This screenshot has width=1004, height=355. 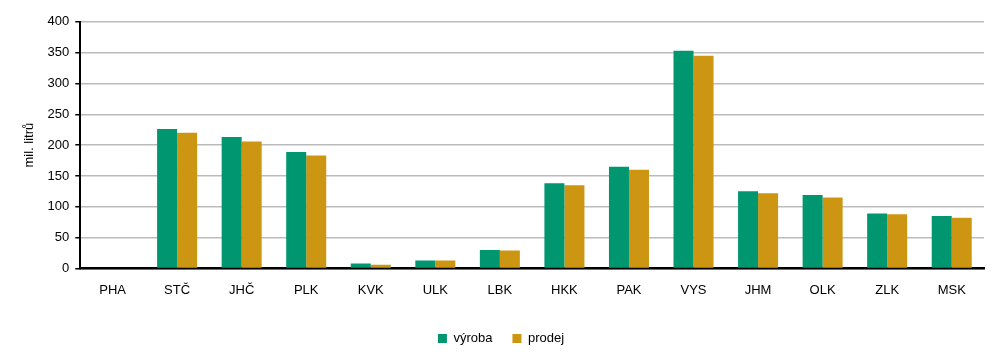 What do you see at coordinates (822, 289) in the screenshot?
I see `x-tick-label: OLK` at bounding box center [822, 289].